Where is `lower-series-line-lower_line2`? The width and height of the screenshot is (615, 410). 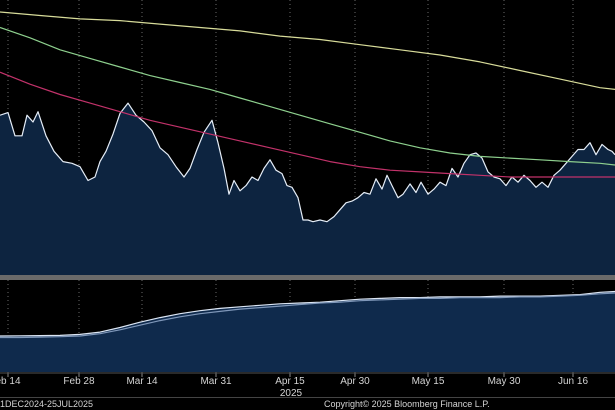
lower-series-line-lower_line2 is located at coordinates (307, 315).